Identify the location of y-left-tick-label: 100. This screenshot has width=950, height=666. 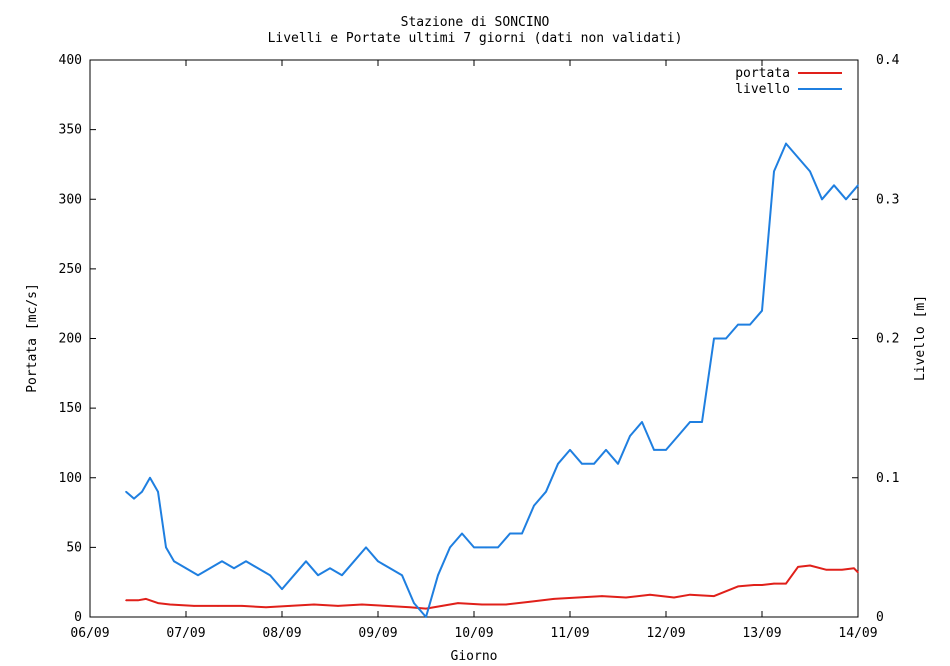
(70, 478).